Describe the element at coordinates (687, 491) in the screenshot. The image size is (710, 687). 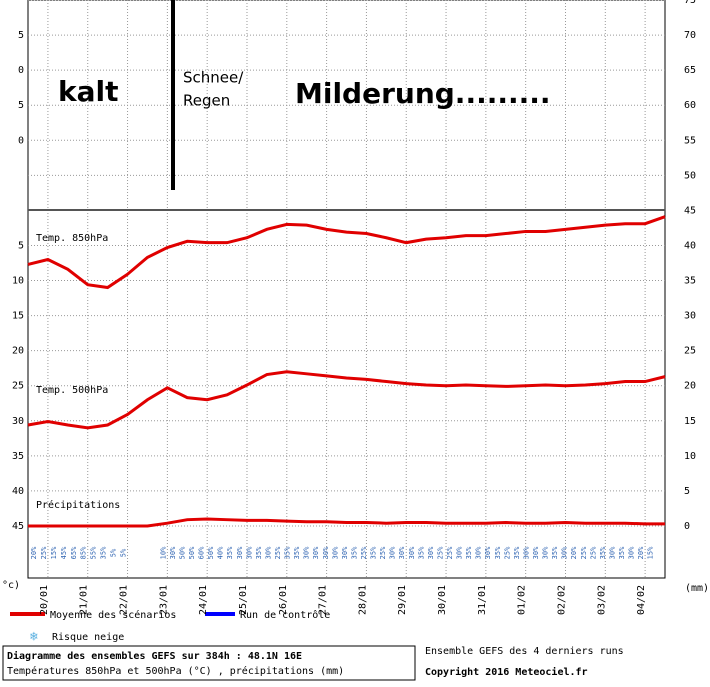
I see `y2-tick-label: 5` at that location.